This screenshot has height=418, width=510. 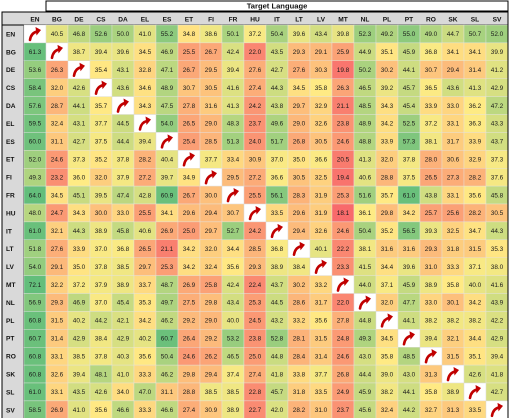 What do you see at coordinates (343, 106) in the screenshot?
I see `cell-value: 21.1` at bounding box center [343, 106].